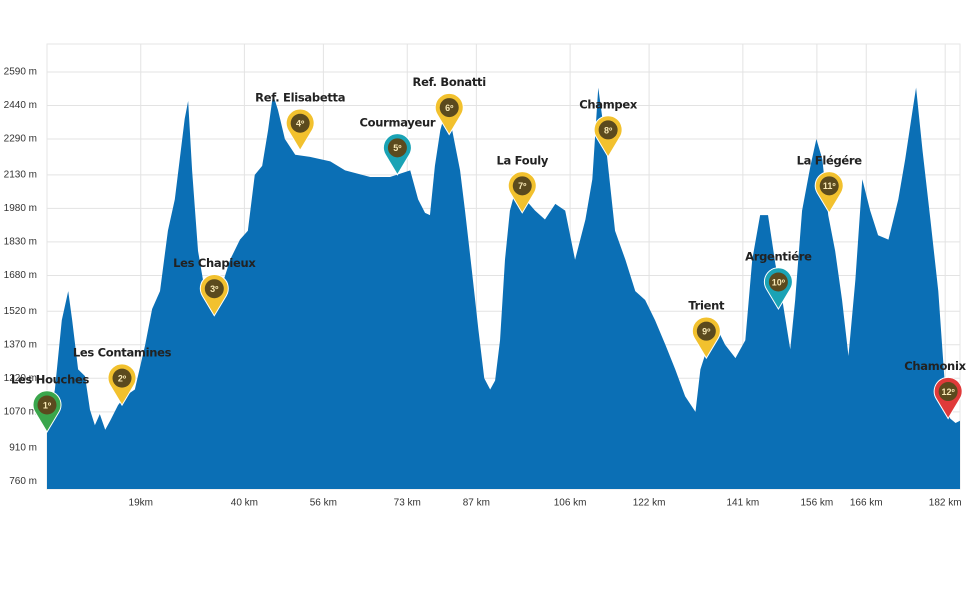 This screenshot has width=975, height=595. I want to click on waypoint: 9º Trient, so click(706, 329).